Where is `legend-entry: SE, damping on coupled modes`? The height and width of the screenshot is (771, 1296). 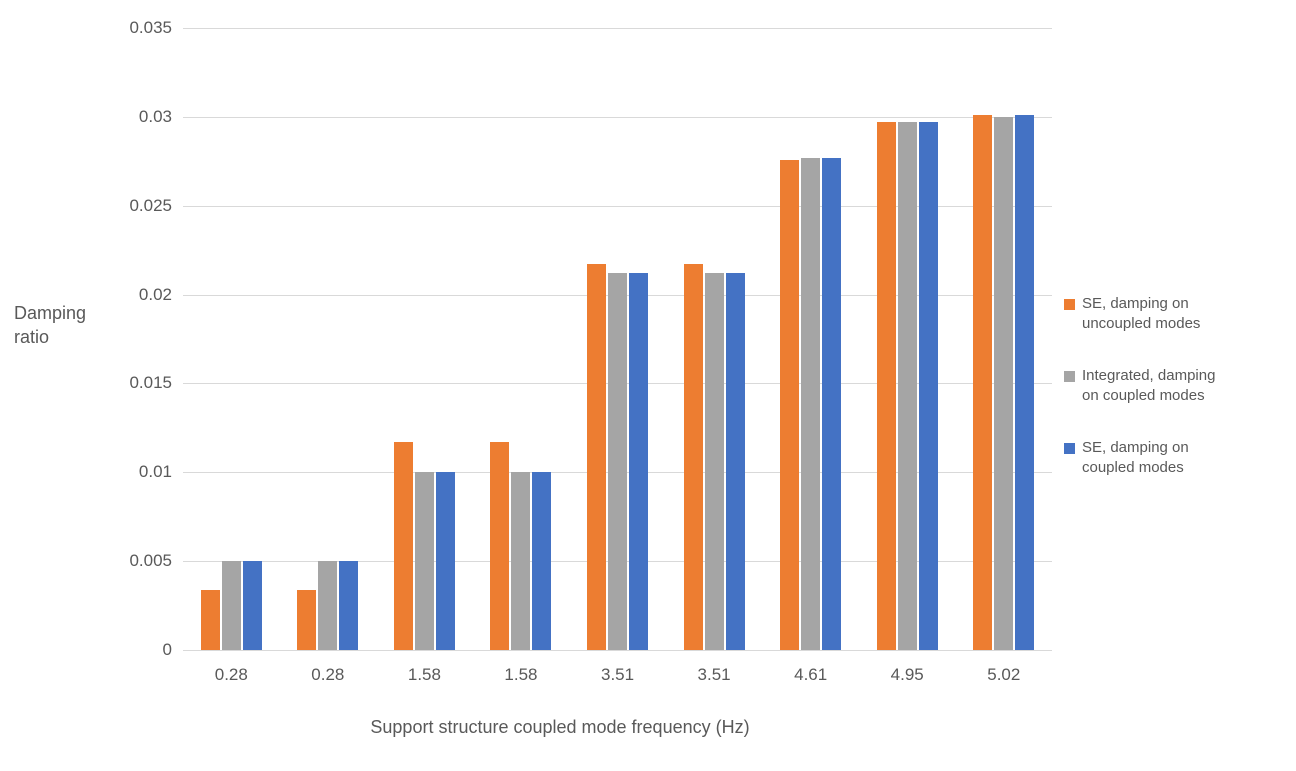 legend-entry: SE, damping on coupled modes is located at coordinates (1143, 458).